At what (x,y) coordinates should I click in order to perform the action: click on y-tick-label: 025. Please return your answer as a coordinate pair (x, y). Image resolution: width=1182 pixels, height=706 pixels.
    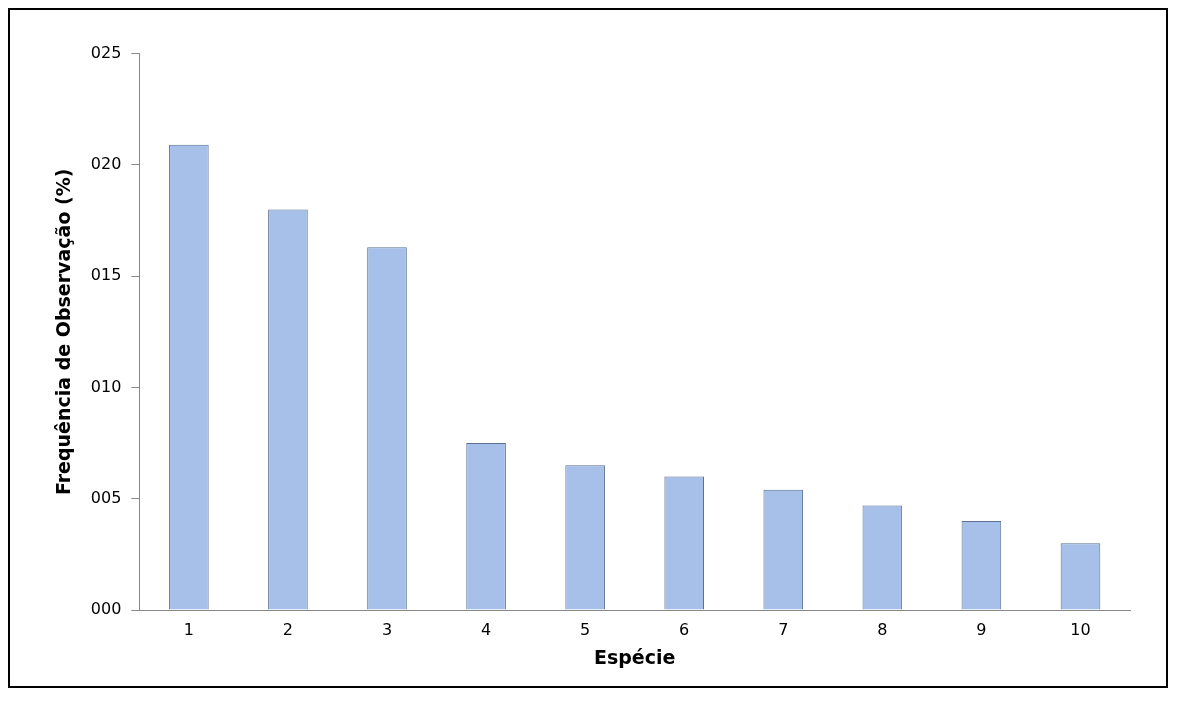
    Looking at the image, I should click on (106, 52).